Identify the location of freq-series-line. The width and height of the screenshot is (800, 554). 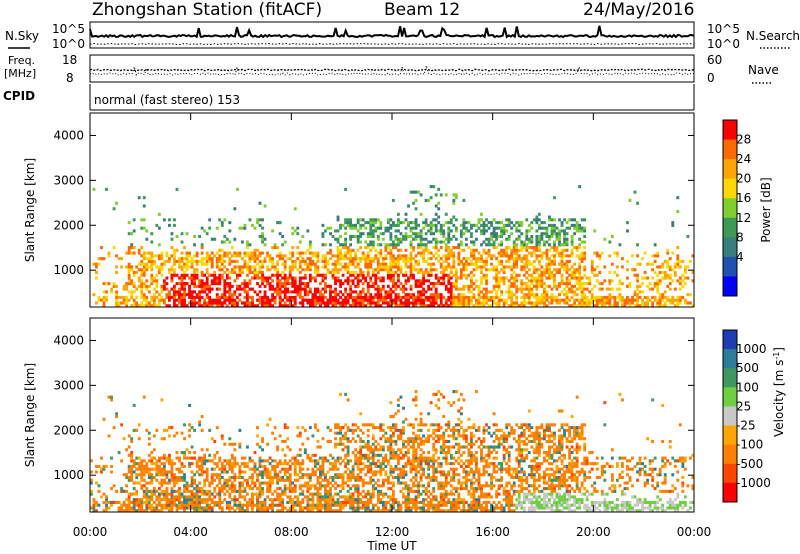
(392, 70).